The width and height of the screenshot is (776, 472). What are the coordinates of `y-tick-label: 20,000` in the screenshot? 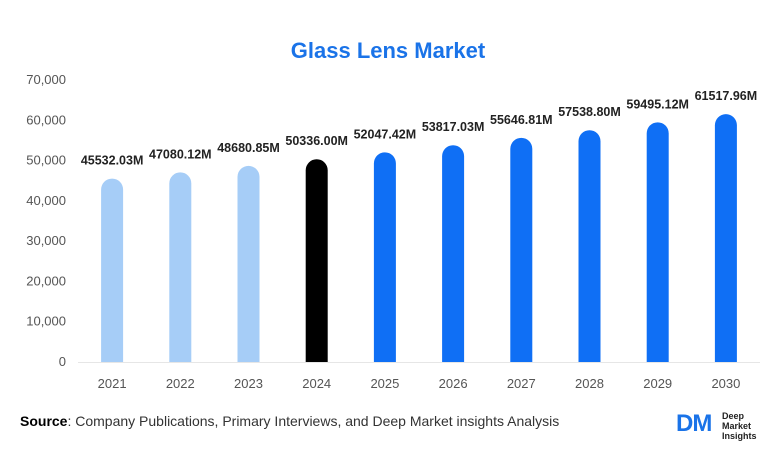 It's located at (46, 280).